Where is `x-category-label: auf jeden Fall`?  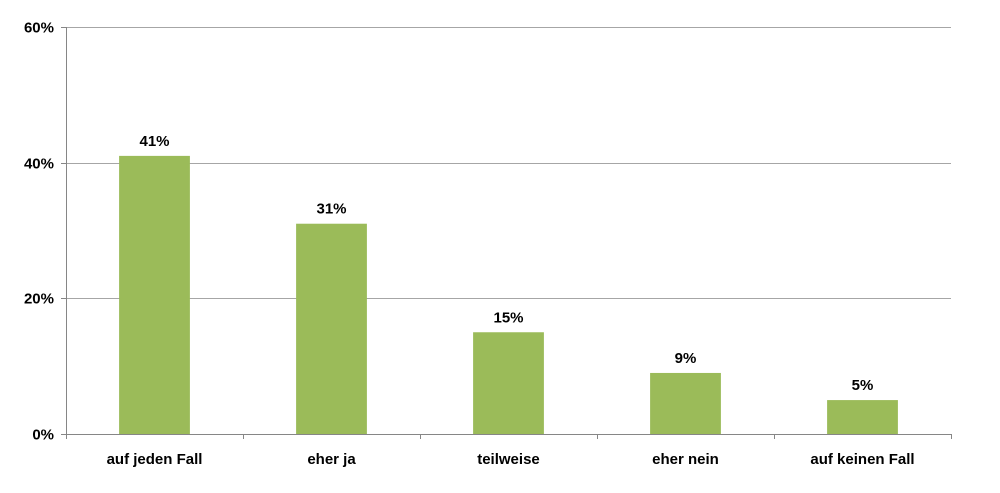
x-category-label: auf jeden Fall is located at coordinates (155, 459).